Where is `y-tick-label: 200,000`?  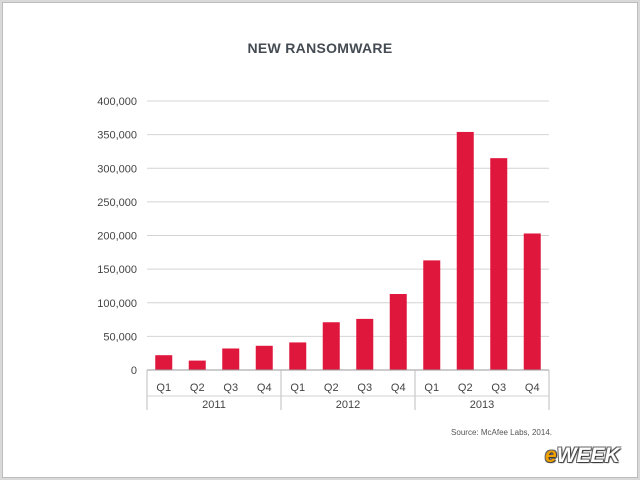 y-tick-label: 200,000 is located at coordinates (117, 237).